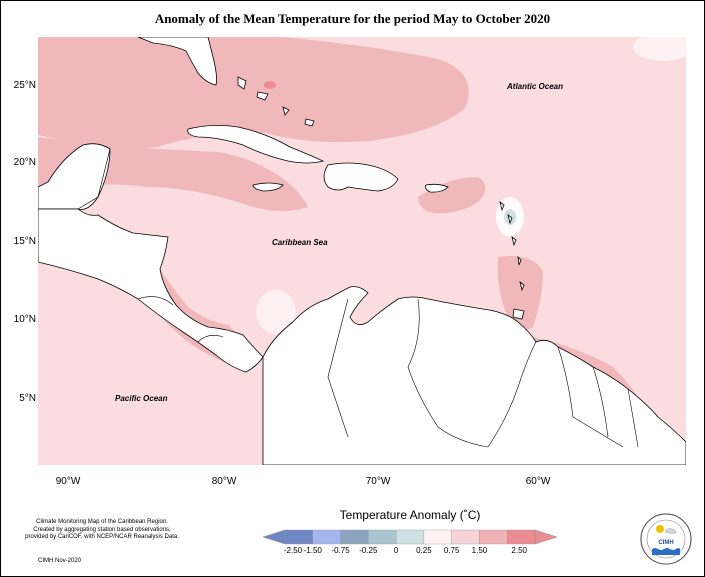 This screenshot has height=577, width=705. Describe the element at coordinates (670, 531) in the screenshot. I see `cloud-icon` at that location.